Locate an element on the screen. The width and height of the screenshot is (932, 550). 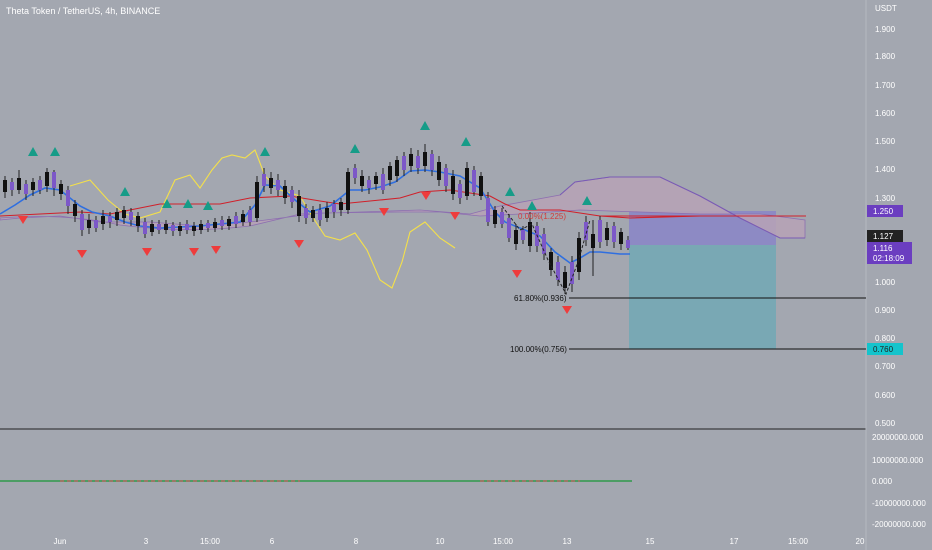
price-tick-label: 1.400 is located at coordinates (885, 169).